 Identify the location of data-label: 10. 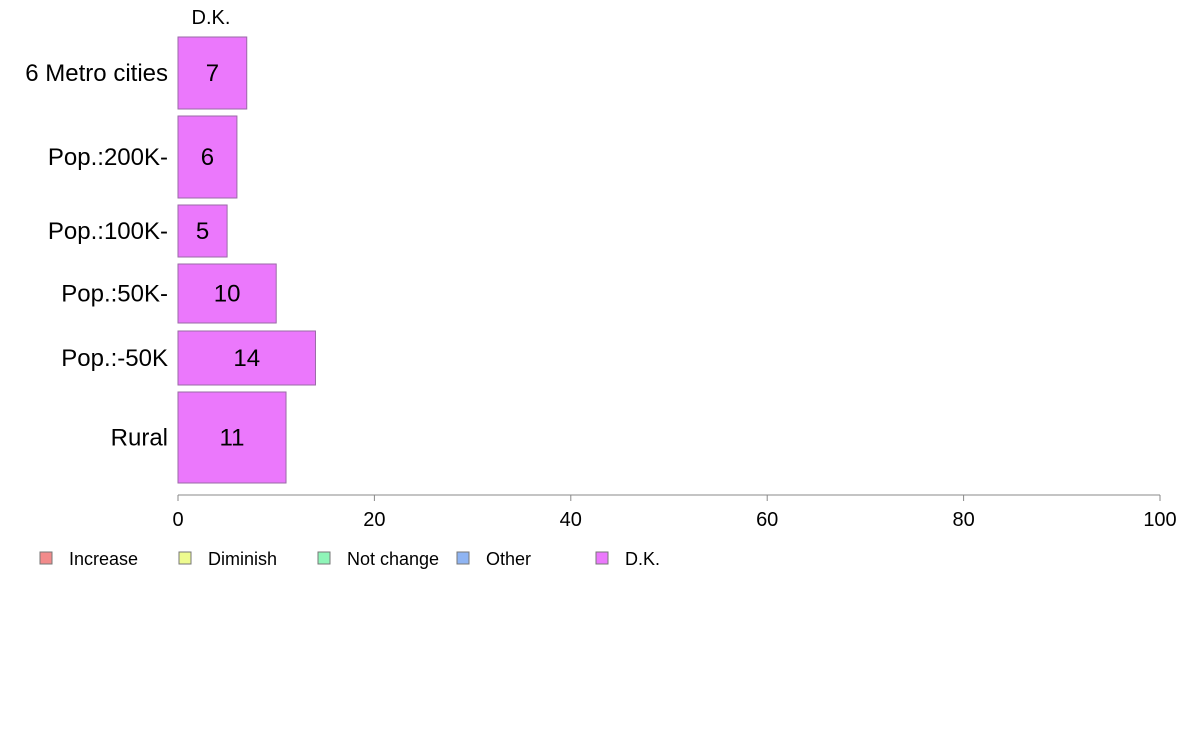
(227, 294).